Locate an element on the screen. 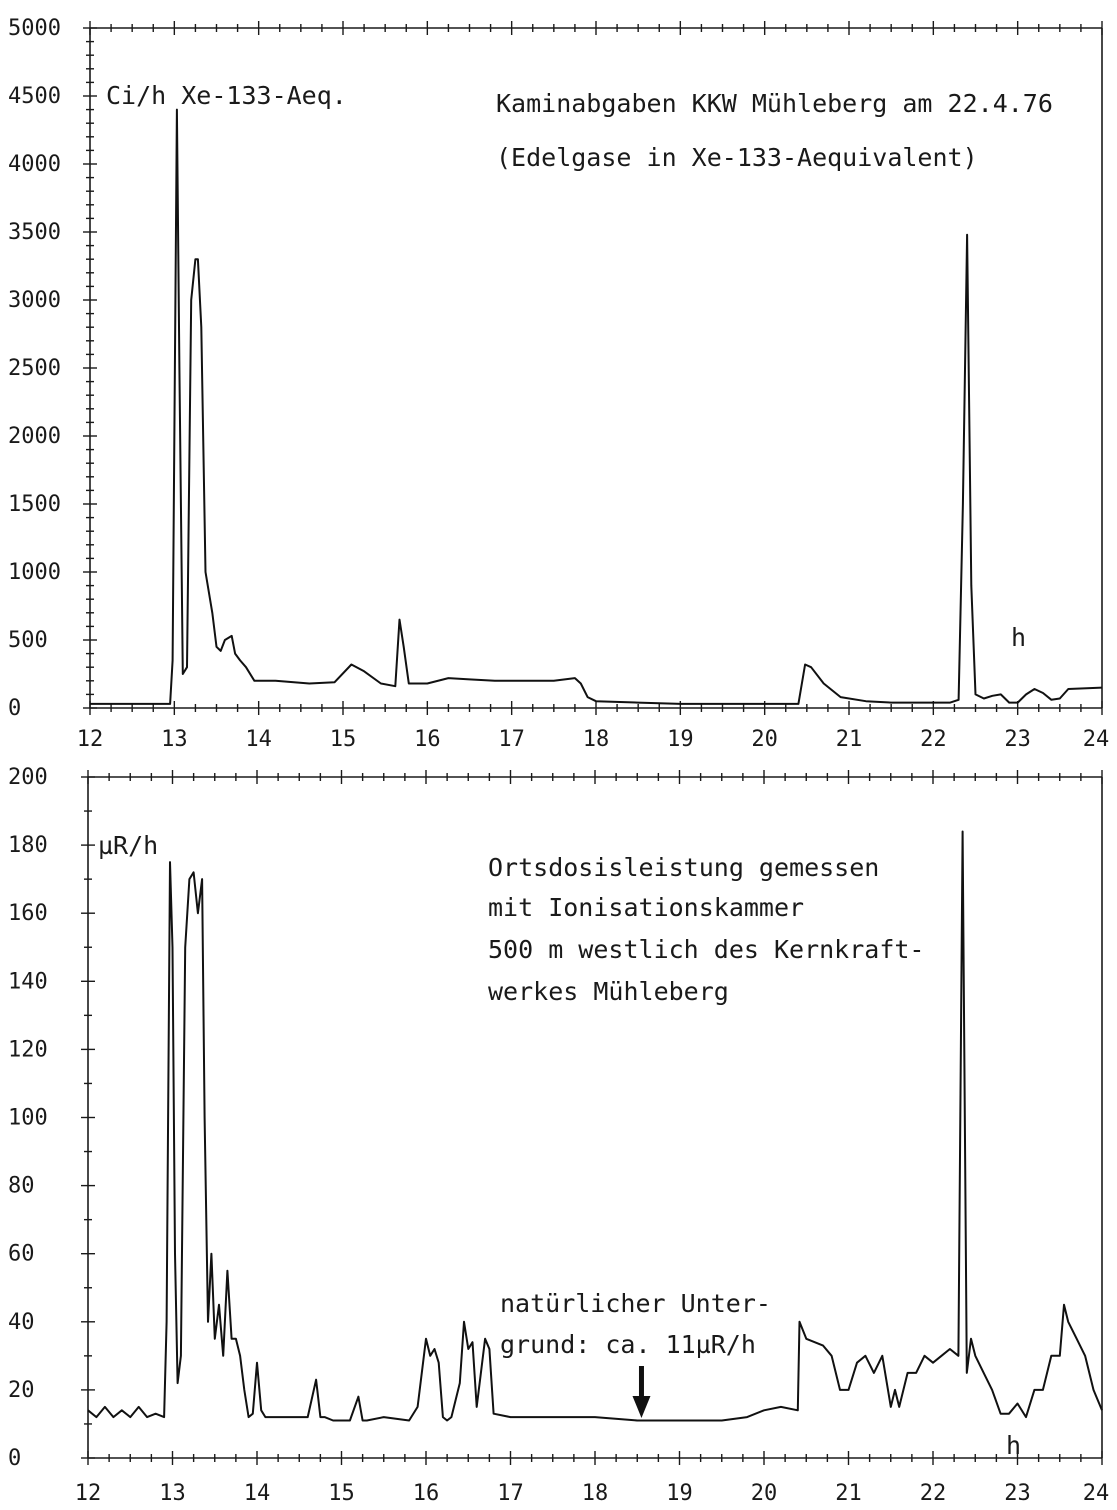  bottom-y-tick-label: 20 is located at coordinates (21, 1390).